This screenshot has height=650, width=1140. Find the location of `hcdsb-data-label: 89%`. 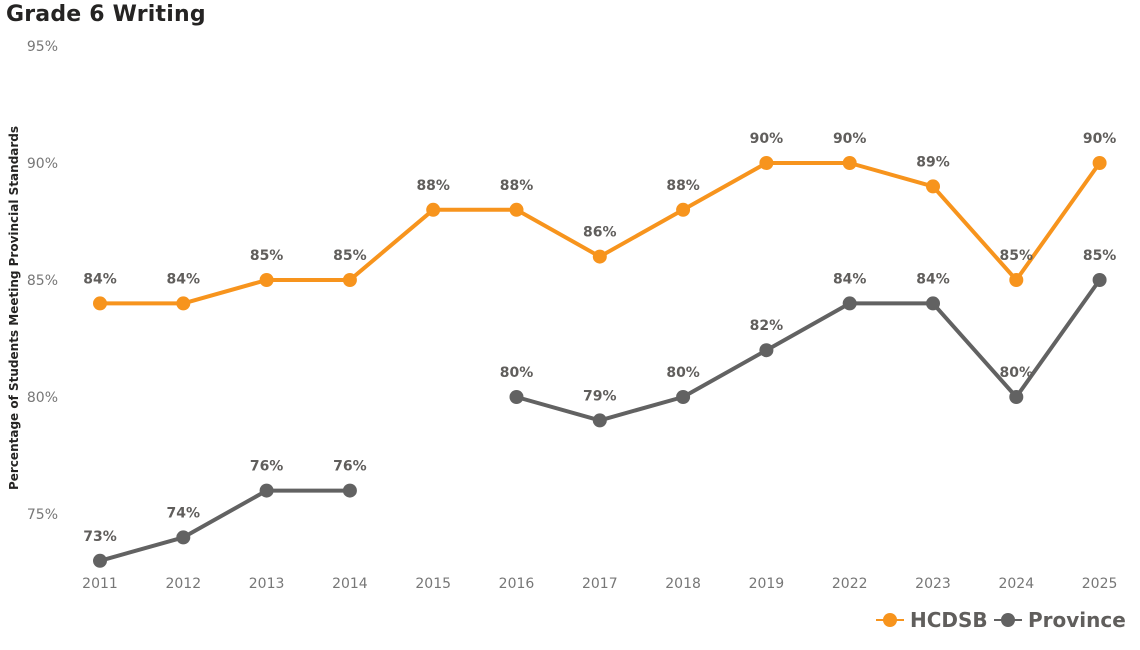

hcdsb-data-label: 89% is located at coordinates (933, 162).